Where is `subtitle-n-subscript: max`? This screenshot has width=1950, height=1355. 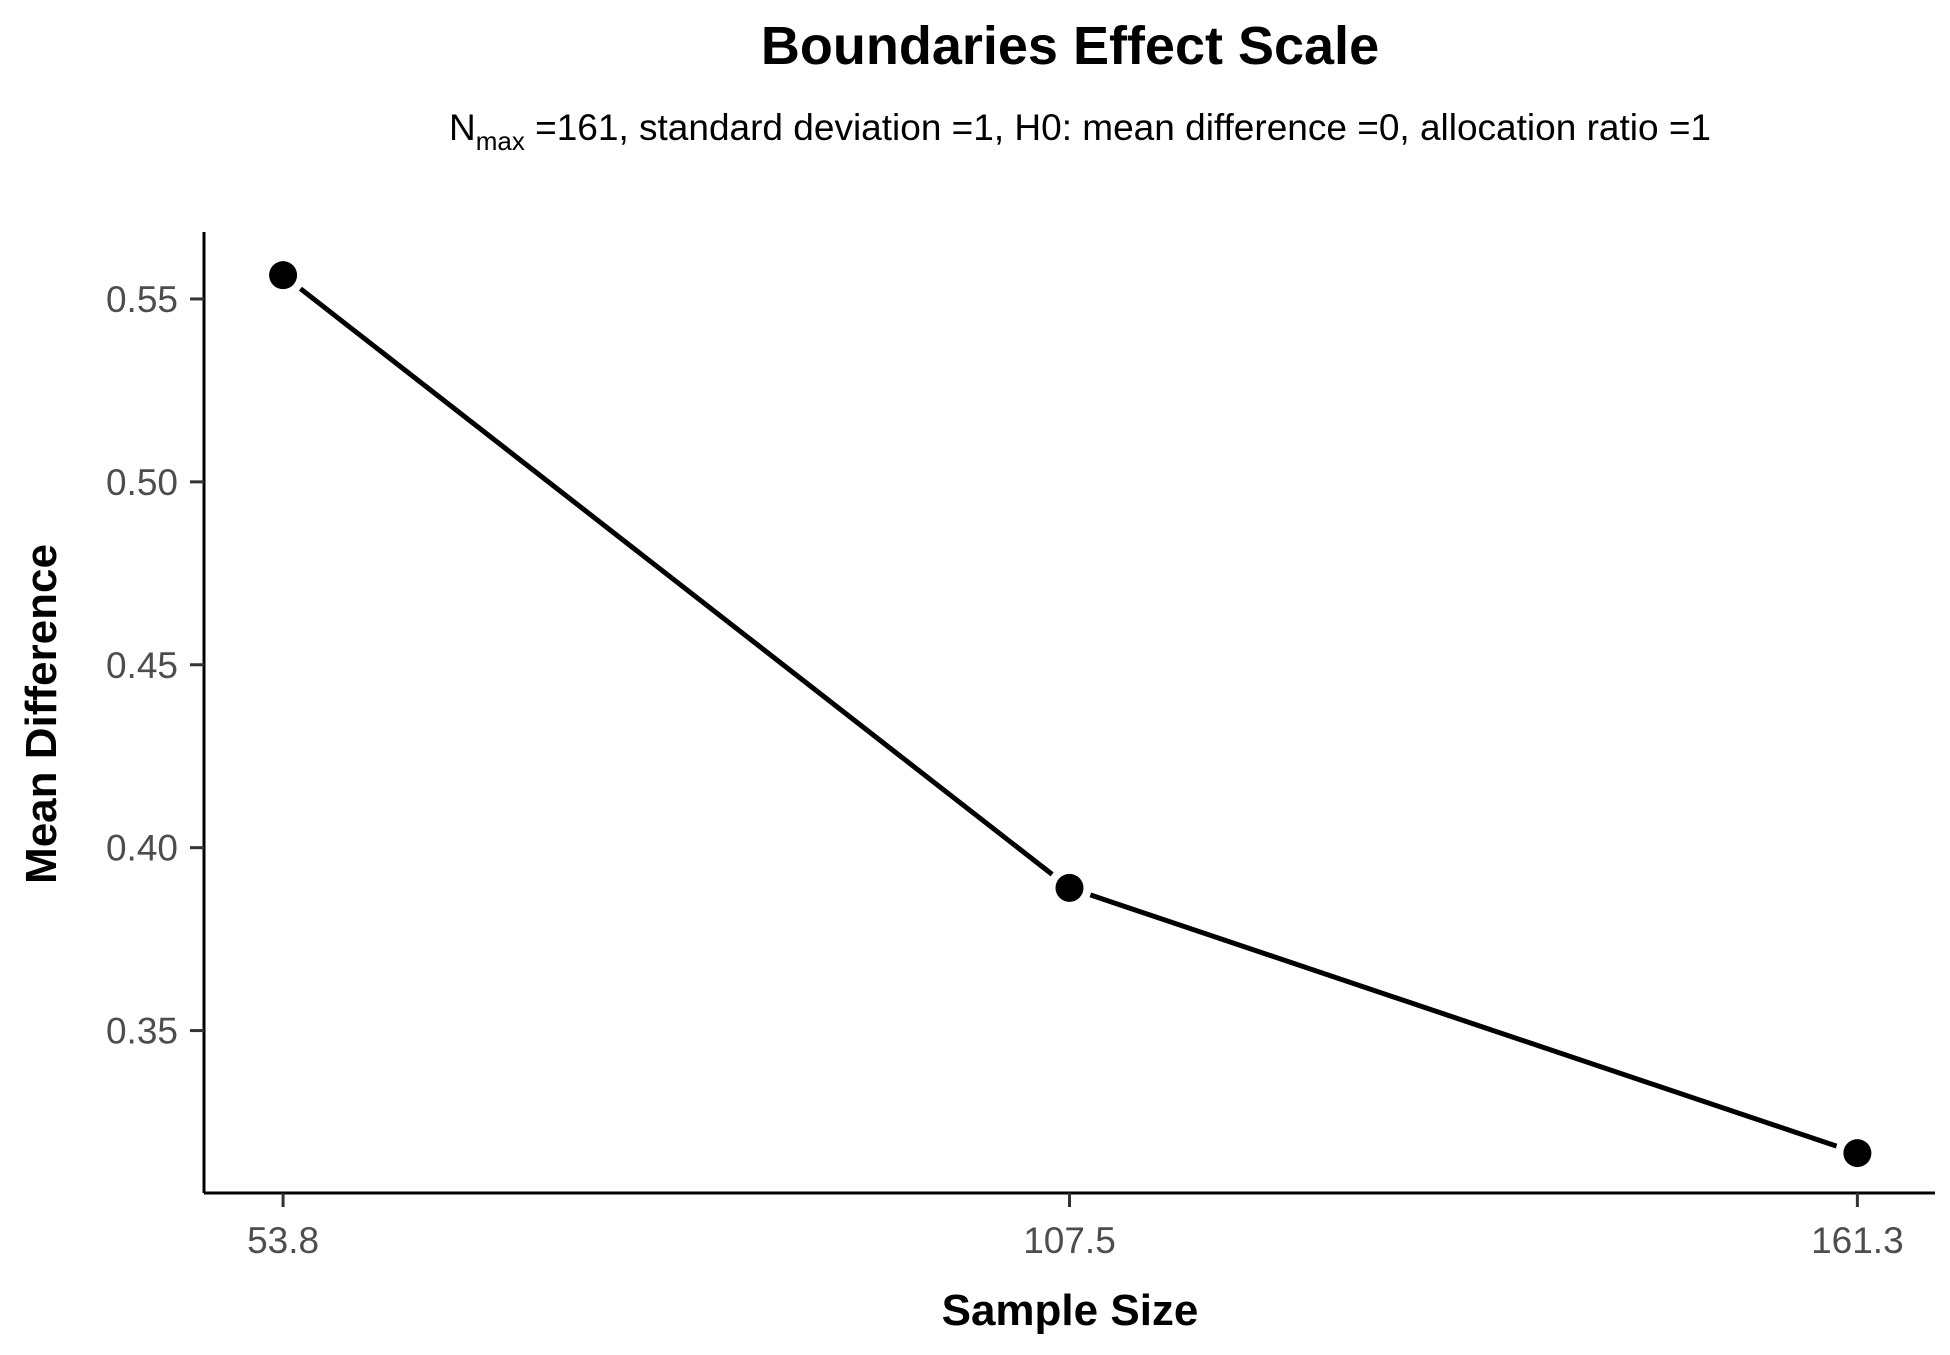
subtitle-n-subscript: max is located at coordinates (500, 141).